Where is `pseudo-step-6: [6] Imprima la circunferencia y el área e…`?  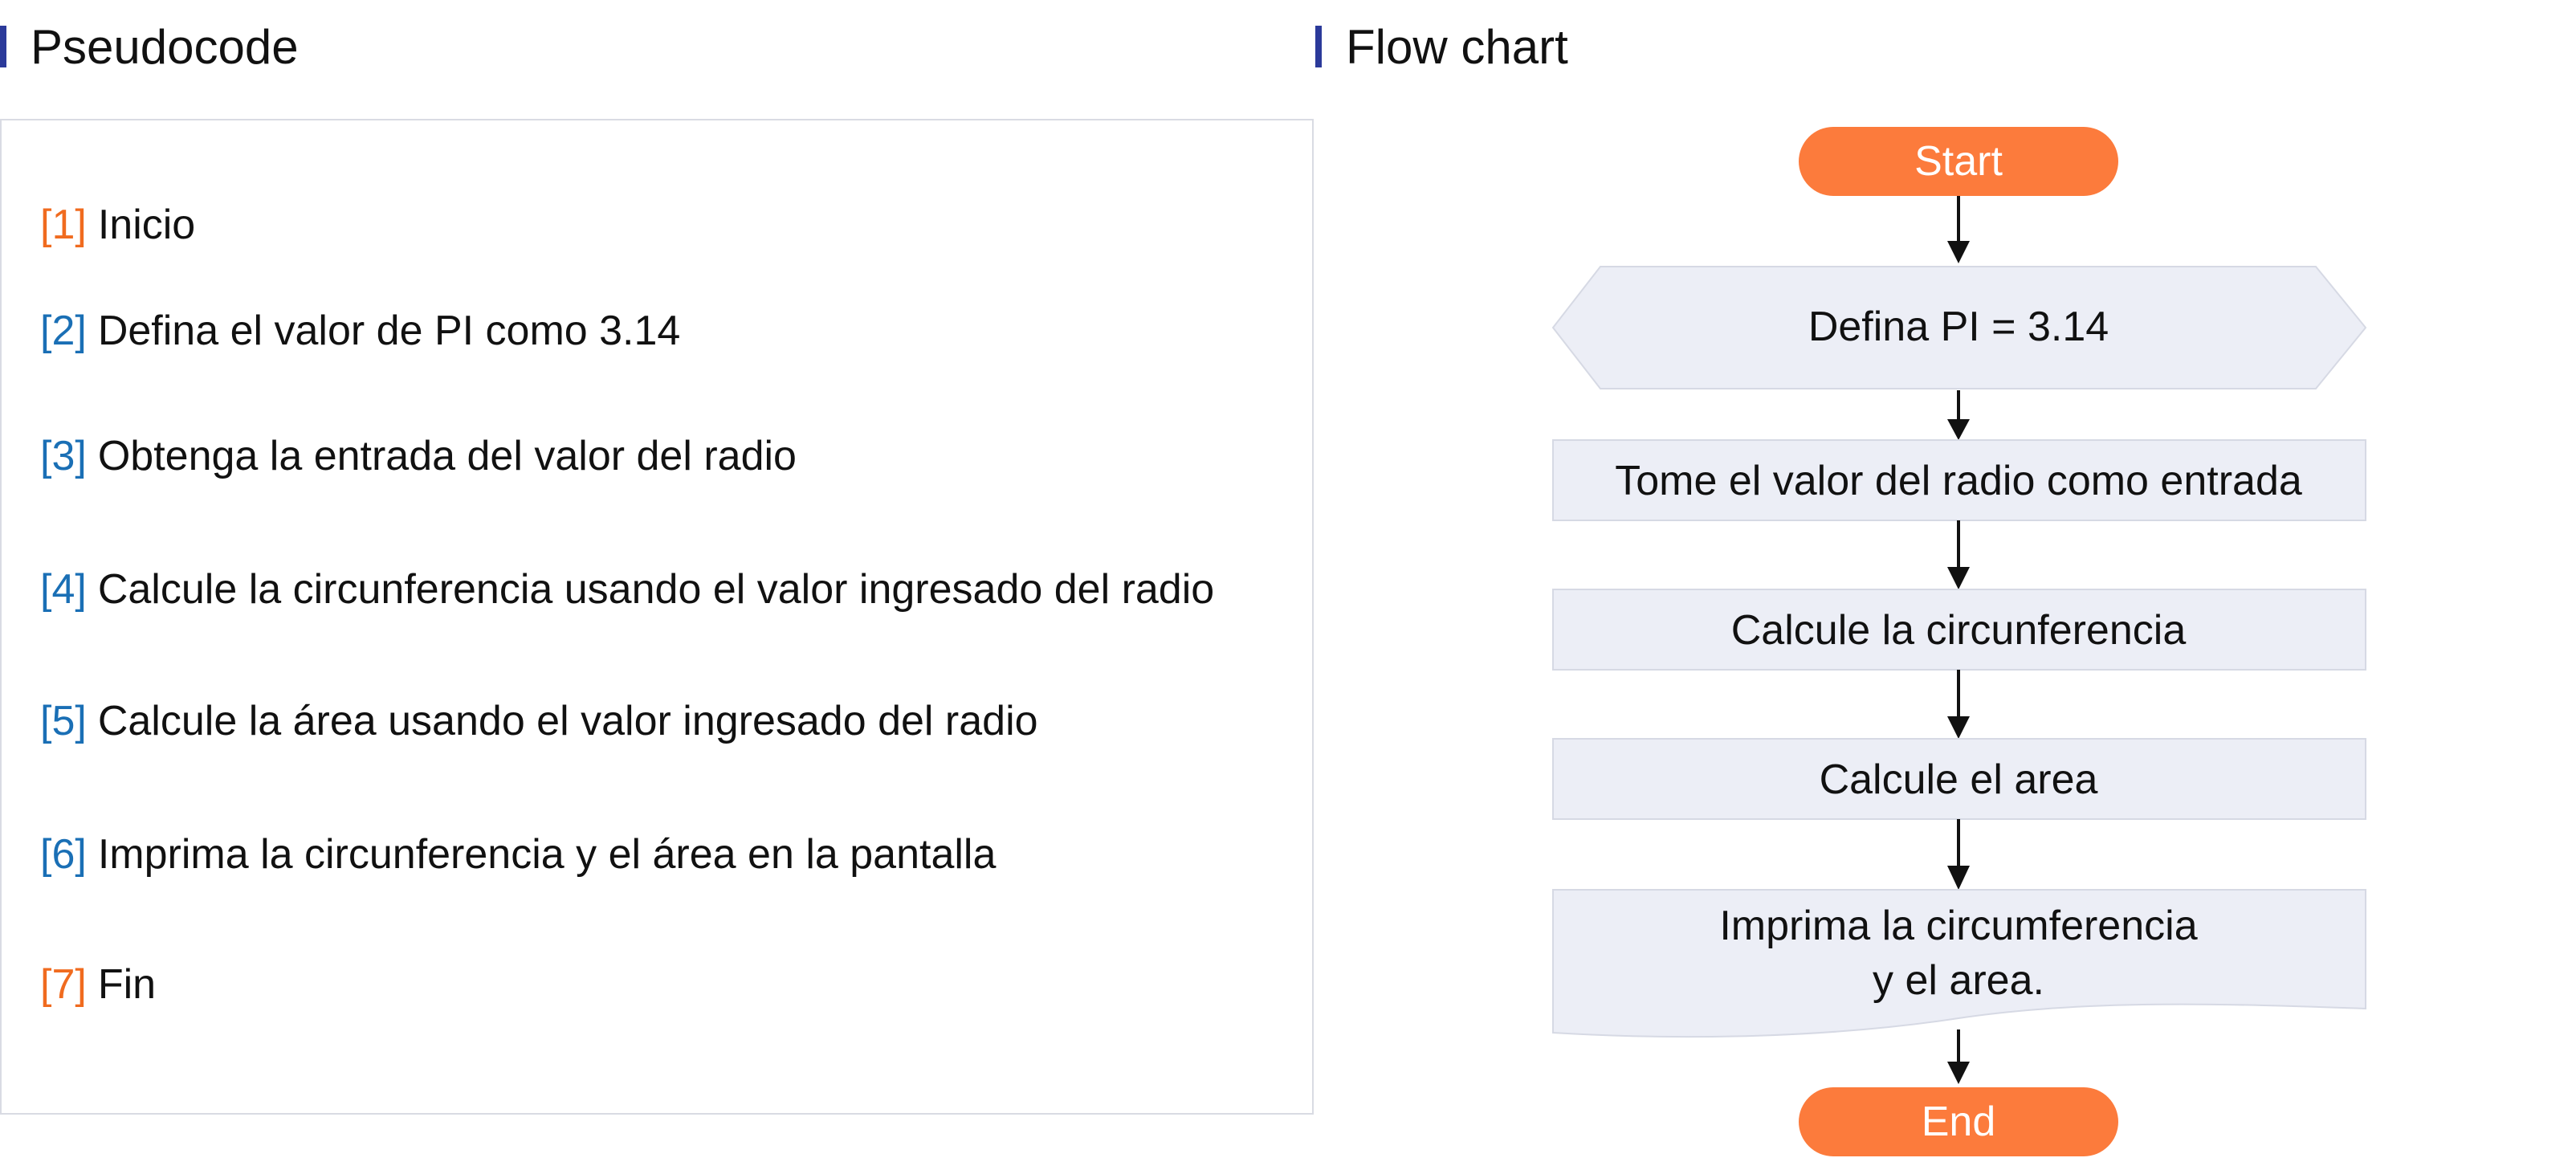 pseudo-step-6: [6] Imprima la circunferencia y el área e… is located at coordinates (518, 854).